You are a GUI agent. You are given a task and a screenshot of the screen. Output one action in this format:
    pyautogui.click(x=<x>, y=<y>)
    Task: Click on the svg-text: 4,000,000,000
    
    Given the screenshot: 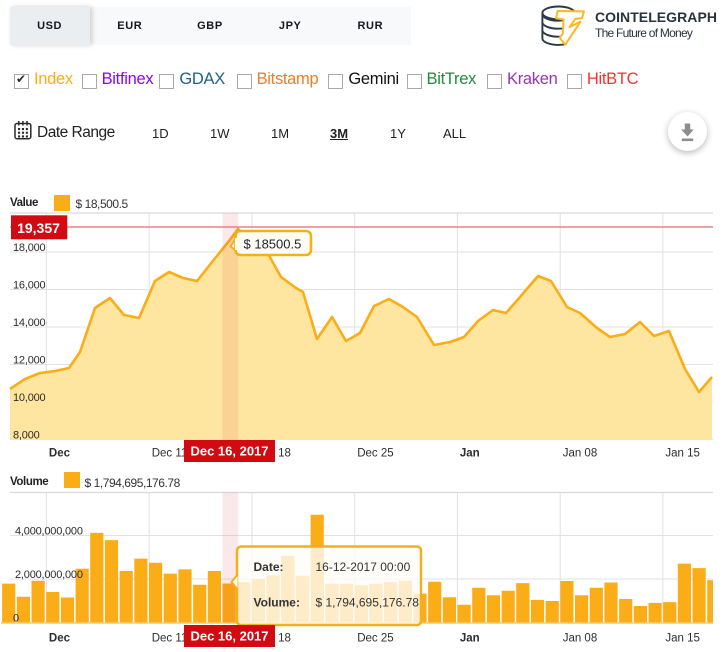 What is the action you would take?
    pyautogui.click(x=49, y=532)
    